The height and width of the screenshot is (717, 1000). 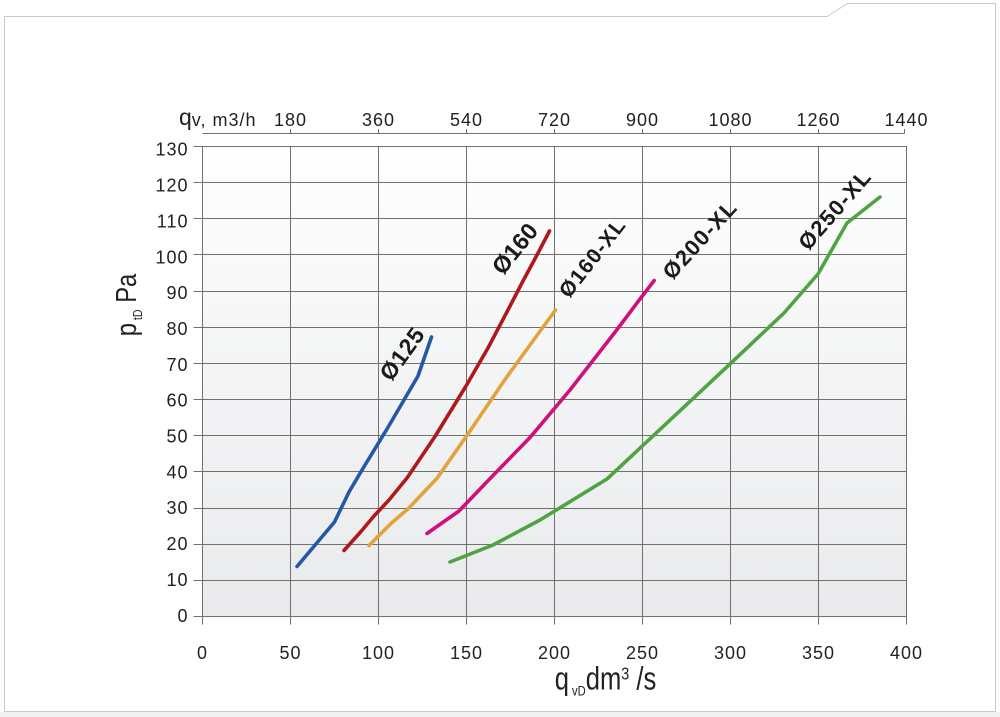 What do you see at coordinates (730, 120) in the screenshot?
I see `svg-text: 1080` at bounding box center [730, 120].